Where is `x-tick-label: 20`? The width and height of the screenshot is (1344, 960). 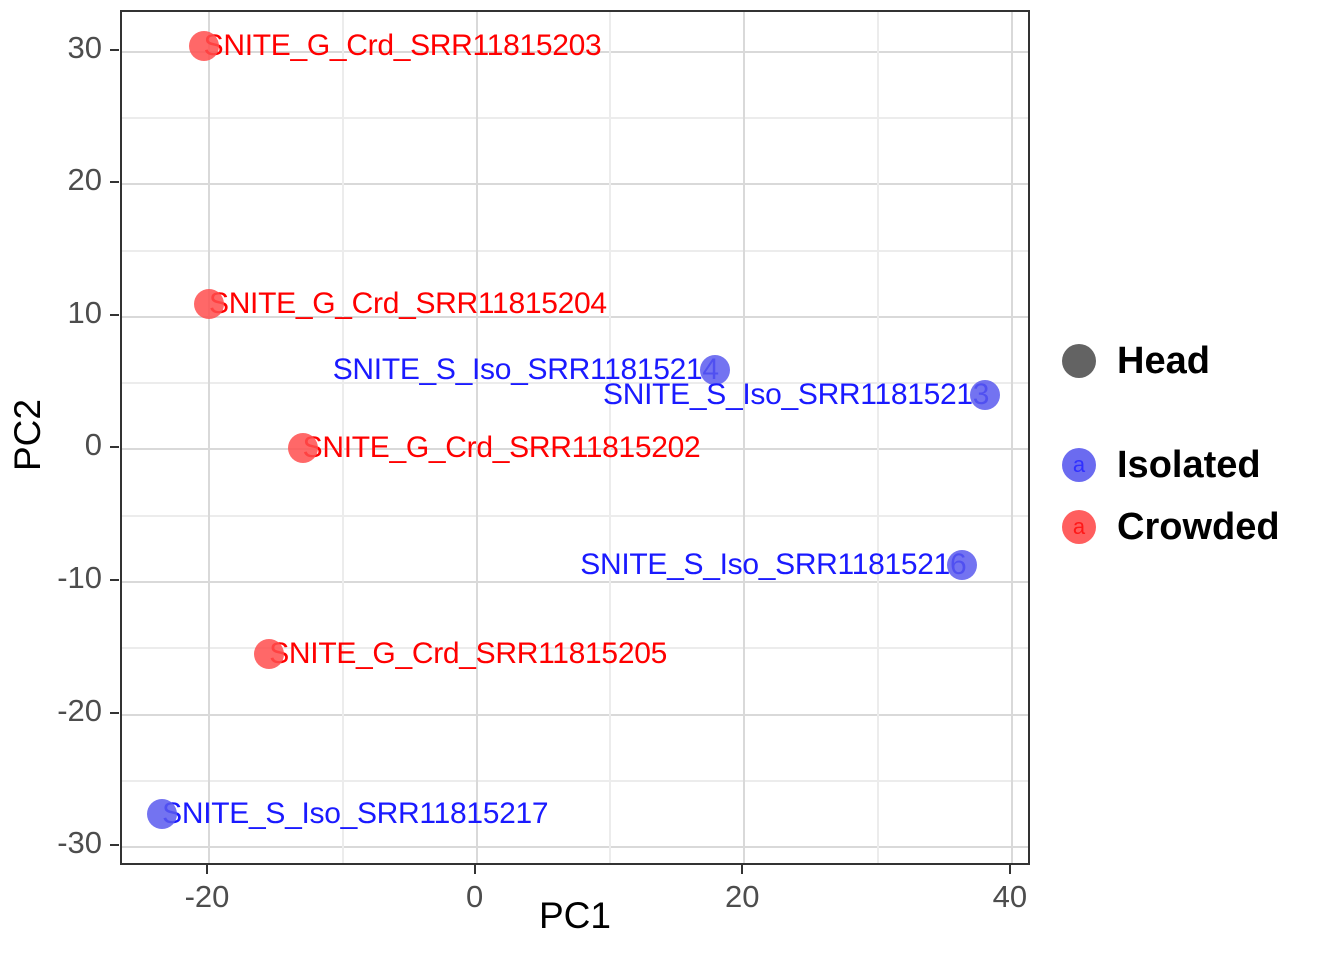
x-tick-label: 20 is located at coordinates (742, 896).